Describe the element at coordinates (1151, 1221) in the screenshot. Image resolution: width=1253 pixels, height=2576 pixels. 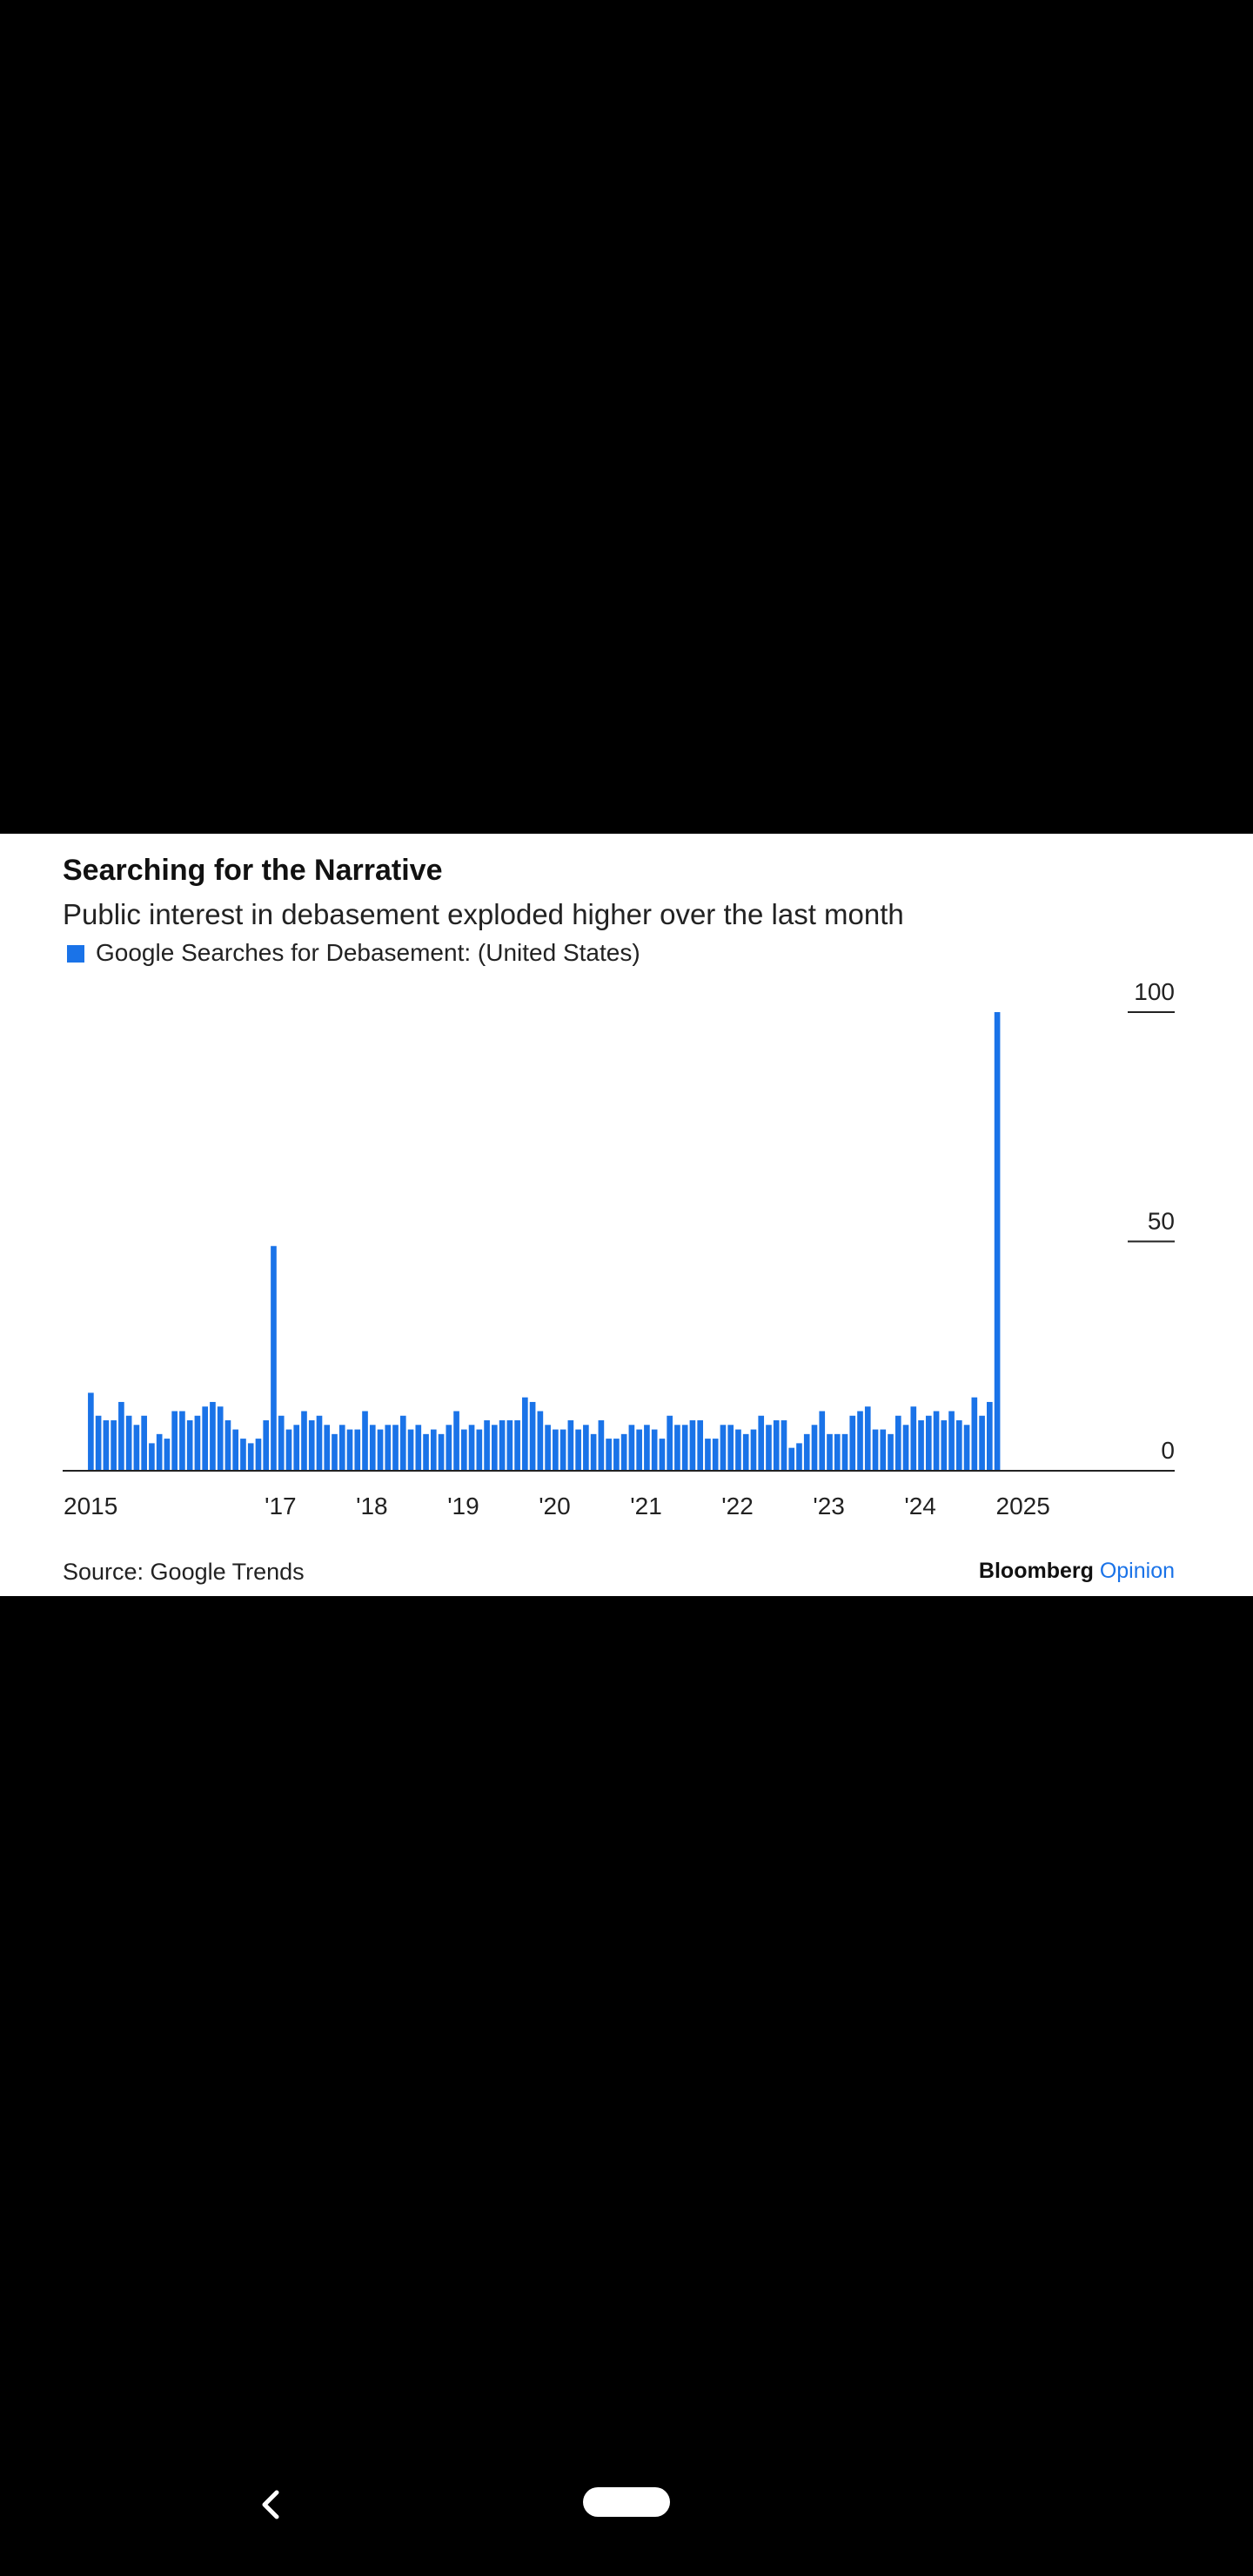
I see `y-axis: 100 50 0` at that location.